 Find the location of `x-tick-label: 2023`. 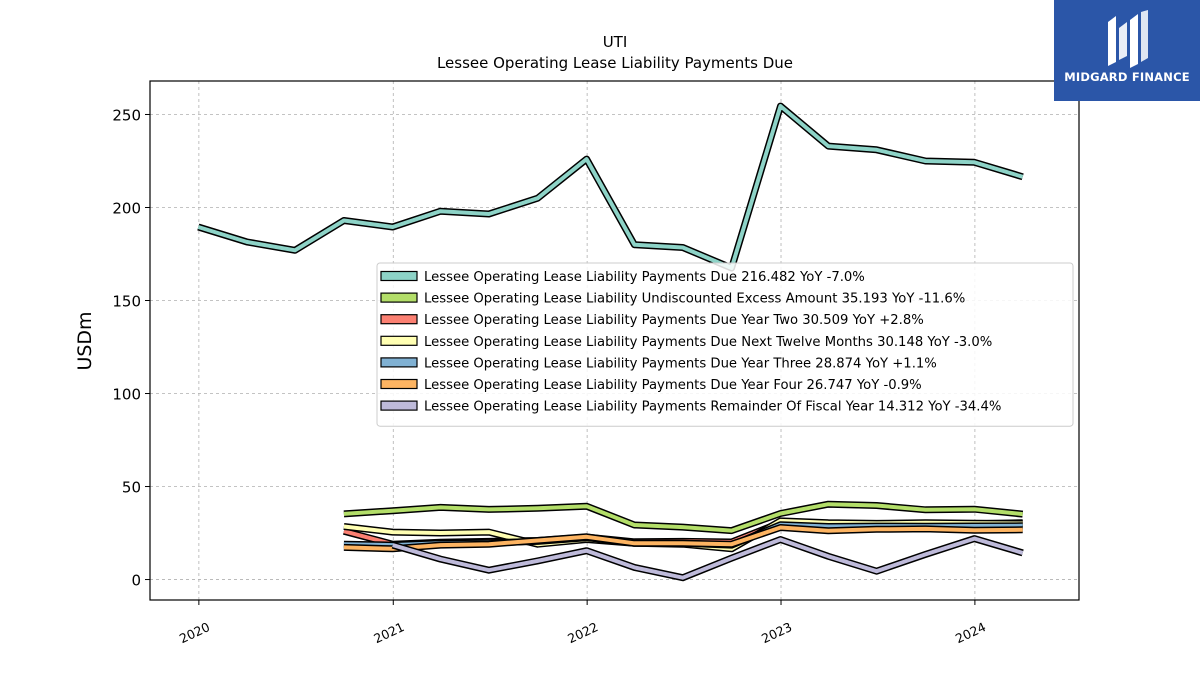

x-tick-label: 2023 is located at coordinates (776, 632).